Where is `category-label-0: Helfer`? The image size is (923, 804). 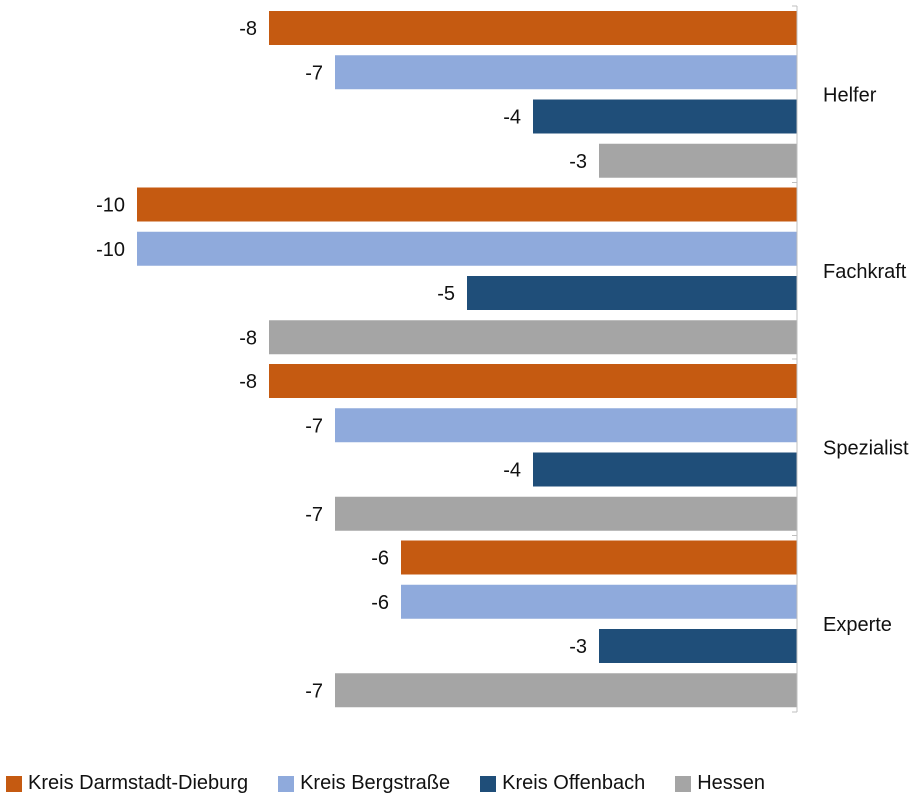 category-label-0: Helfer is located at coordinates (850, 95).